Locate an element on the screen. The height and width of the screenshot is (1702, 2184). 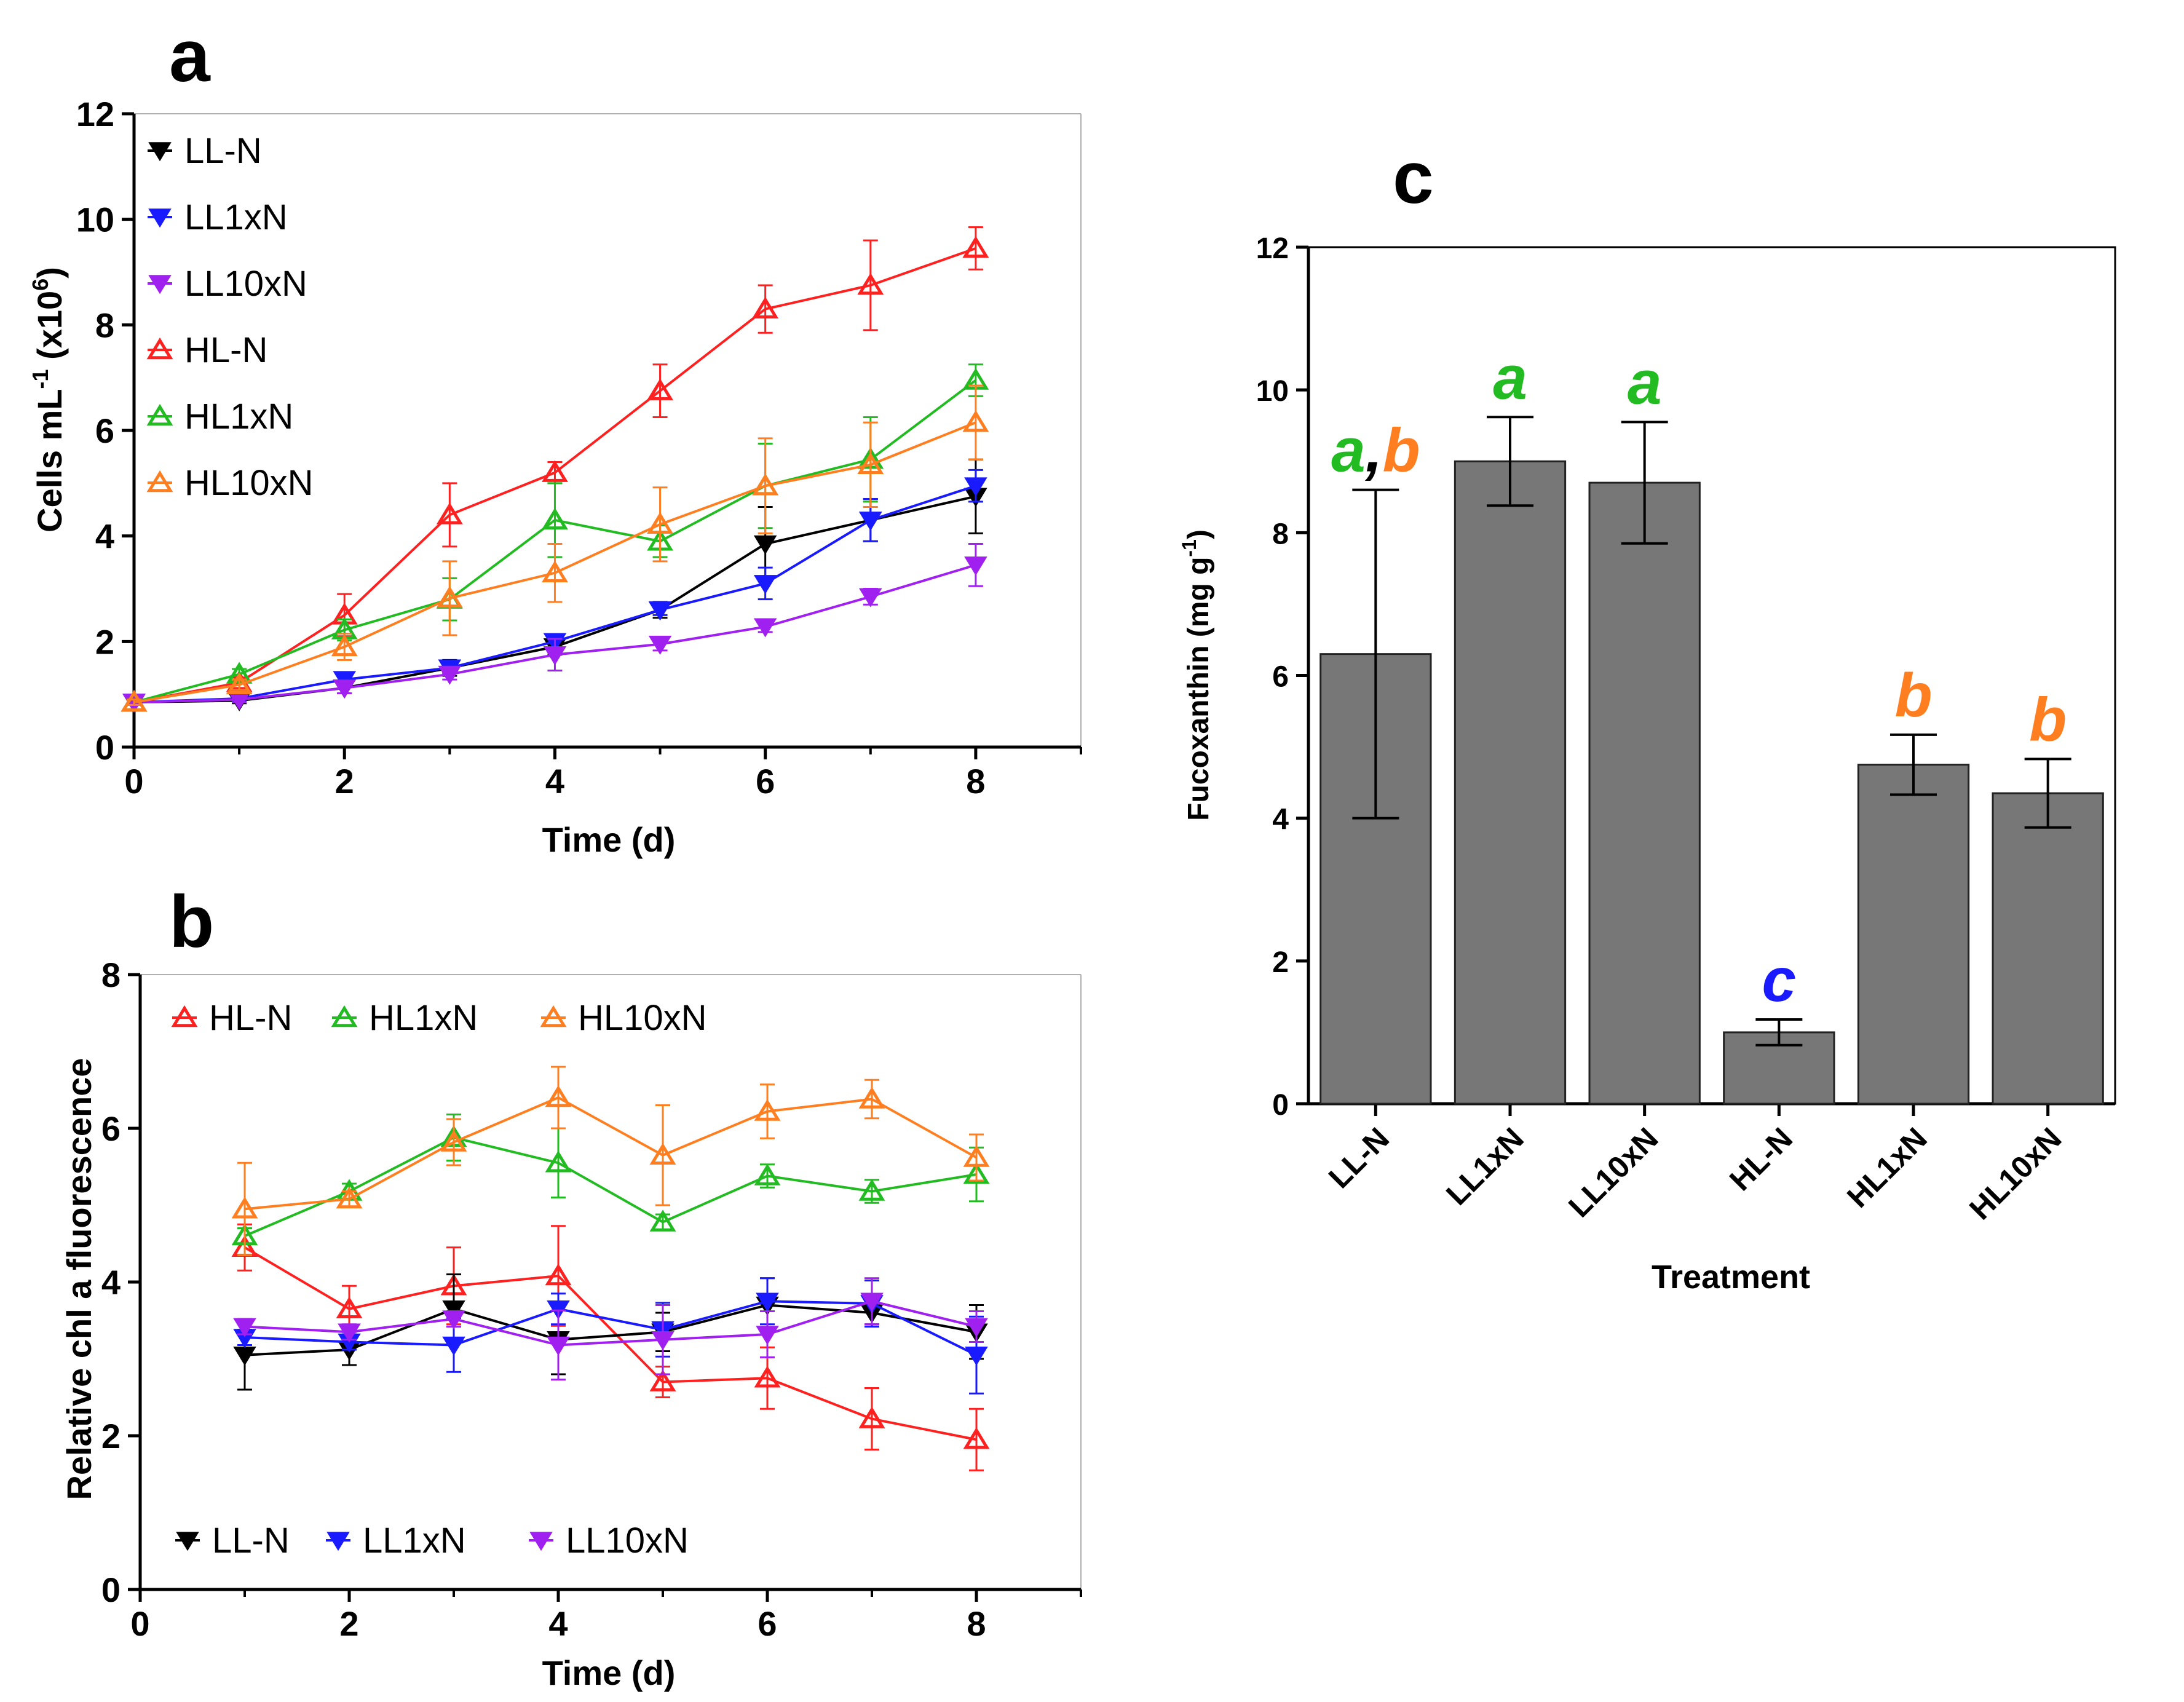
panel-b-series is located at coordinates (610, 1268).